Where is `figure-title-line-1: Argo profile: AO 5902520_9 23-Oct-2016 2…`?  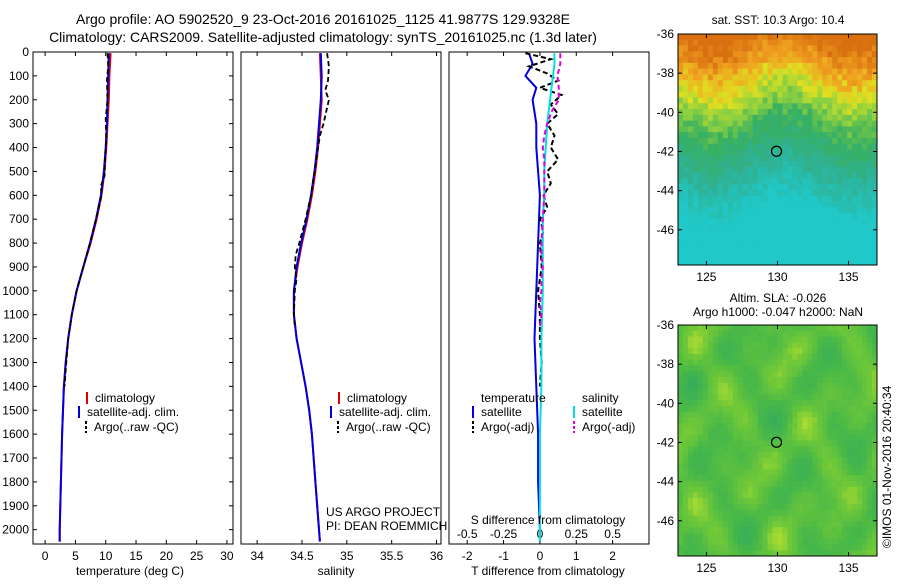 figure-title-line-1: Argo profile: AO 5902520_9 23-Oct-2016 2… is located at coordinates (323, 19).